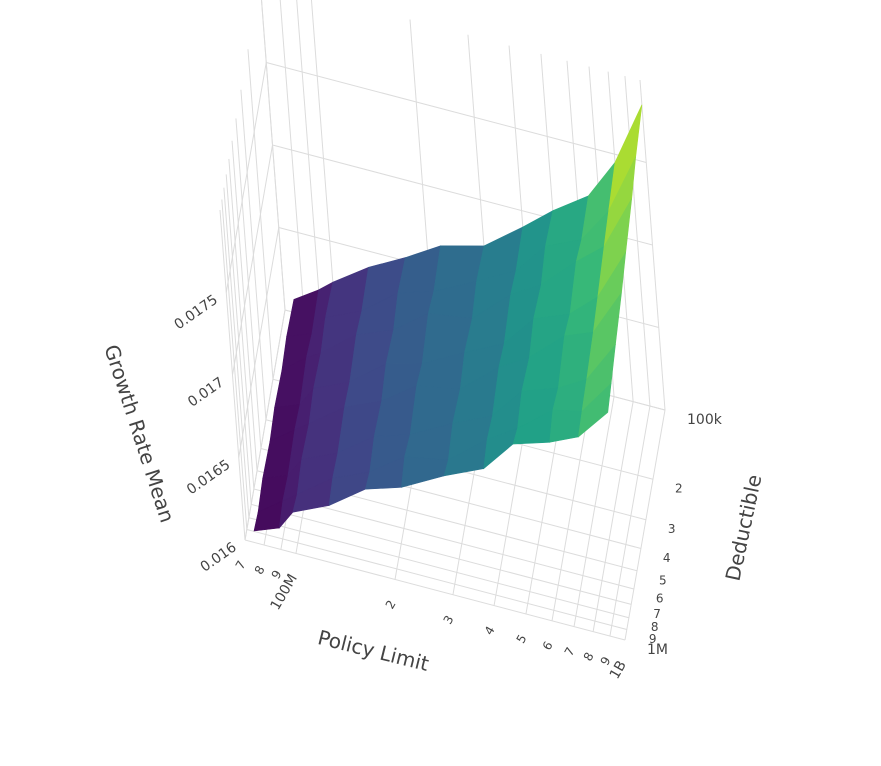 This screenshot has height=766, width=881. Describe the element at coordinates (679, 489) in the screenshot. I see `y-tick-label: 2` at that location.